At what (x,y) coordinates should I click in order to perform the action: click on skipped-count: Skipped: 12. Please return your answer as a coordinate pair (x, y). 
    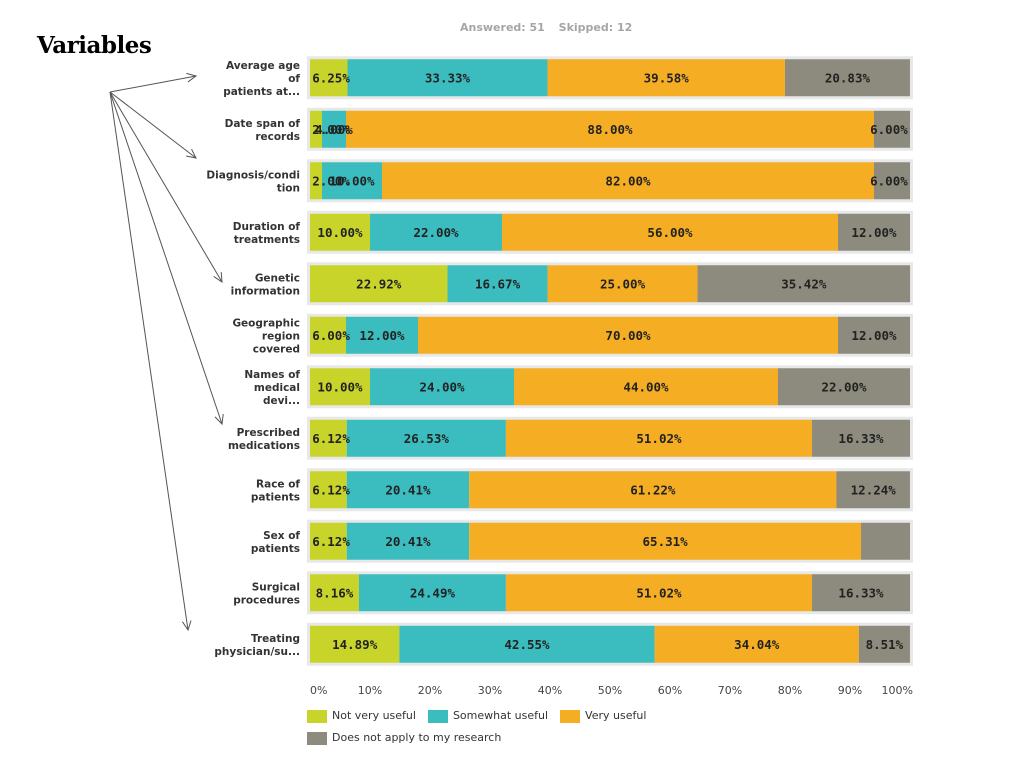
    Looking at the image, I should click on (595, 27).